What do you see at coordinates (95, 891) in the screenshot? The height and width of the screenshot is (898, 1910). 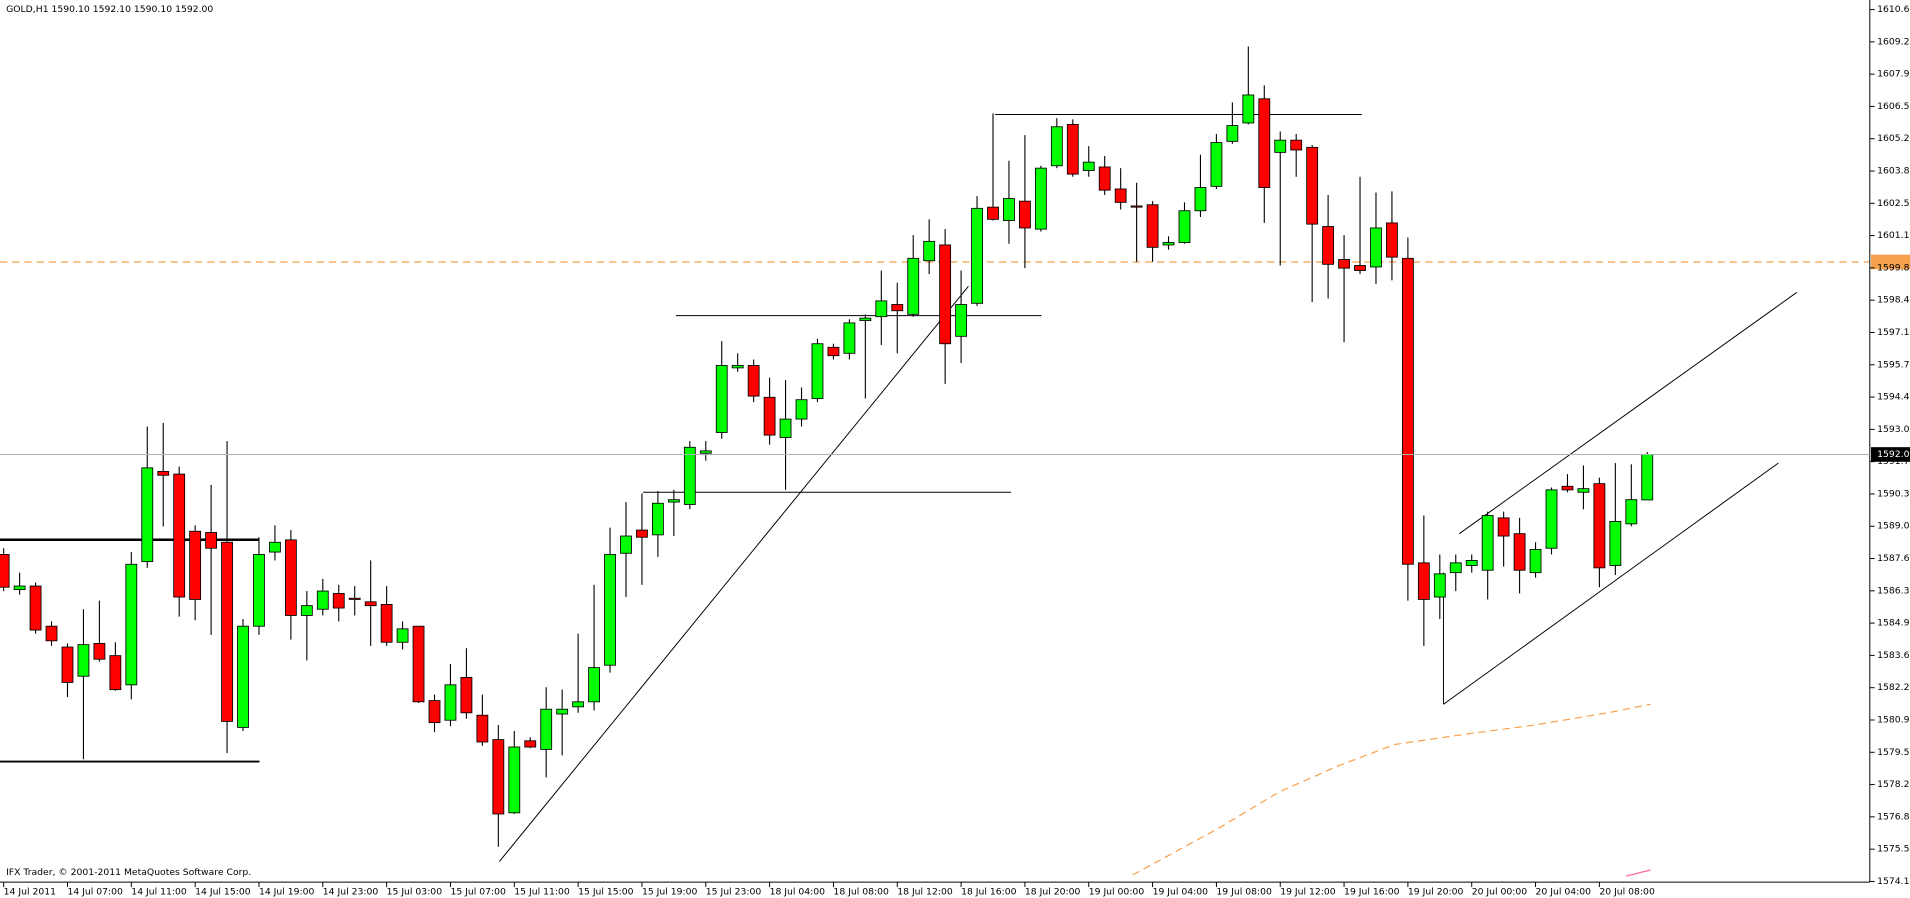 I see `x-tick-label: 14 Jul 07:00` at bounding box center [95, 891].